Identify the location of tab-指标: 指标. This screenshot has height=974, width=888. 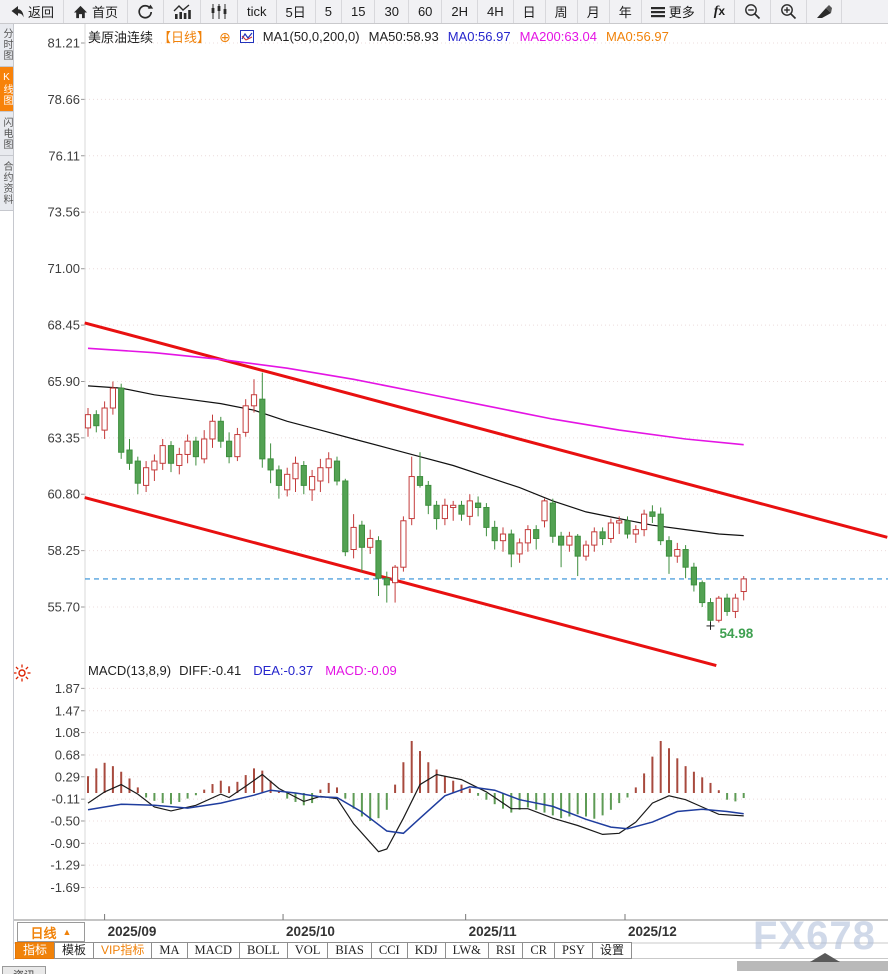
(35, 950).